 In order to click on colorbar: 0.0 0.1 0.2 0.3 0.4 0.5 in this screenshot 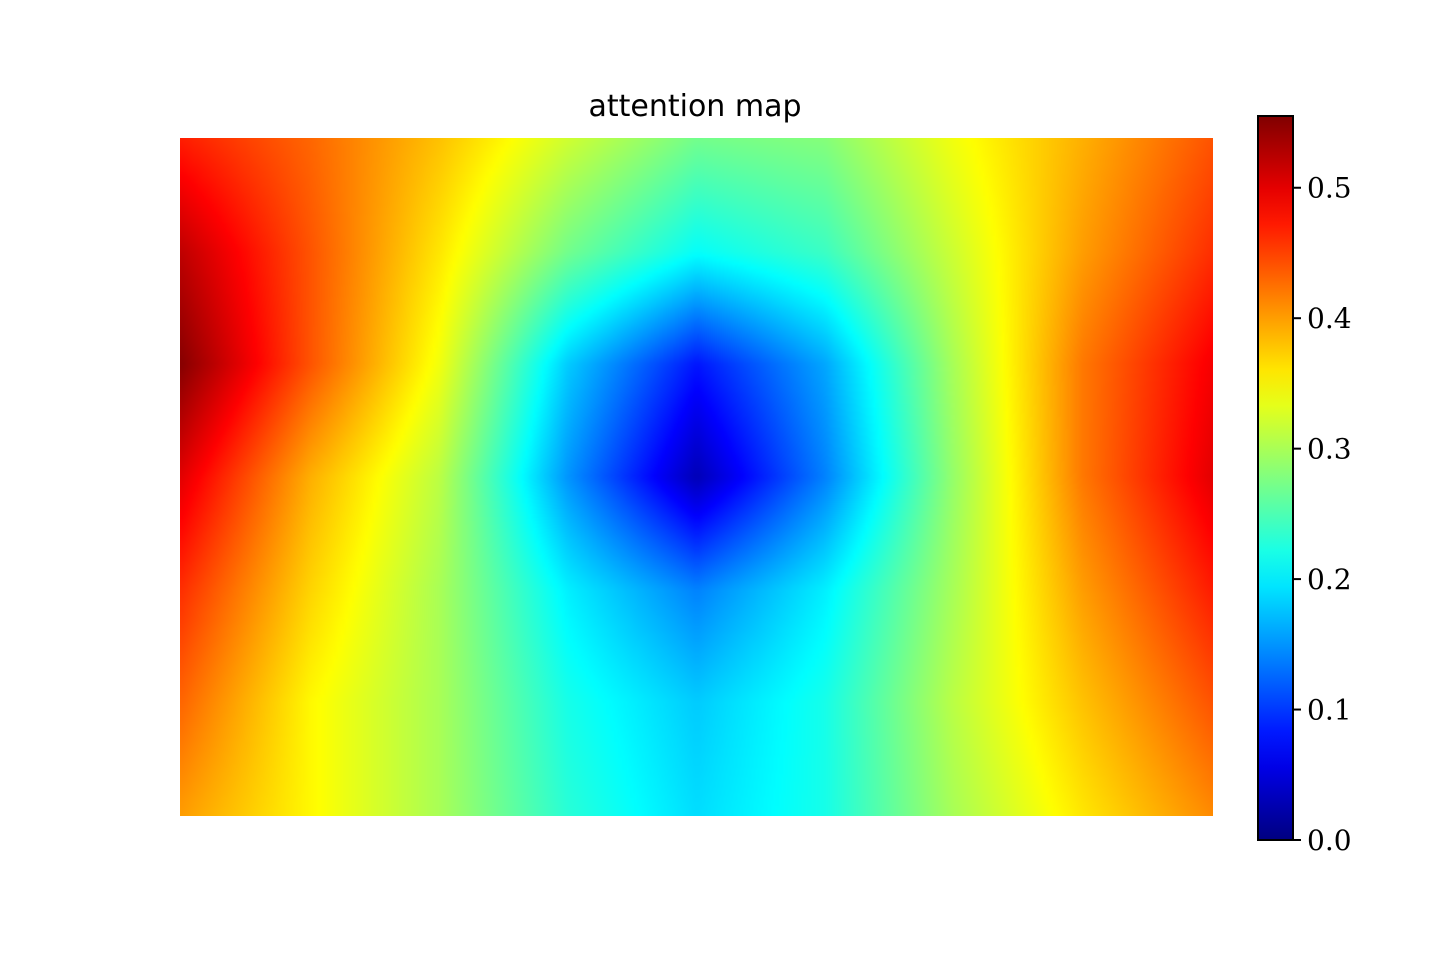, I will do `click(1304, 486)`.